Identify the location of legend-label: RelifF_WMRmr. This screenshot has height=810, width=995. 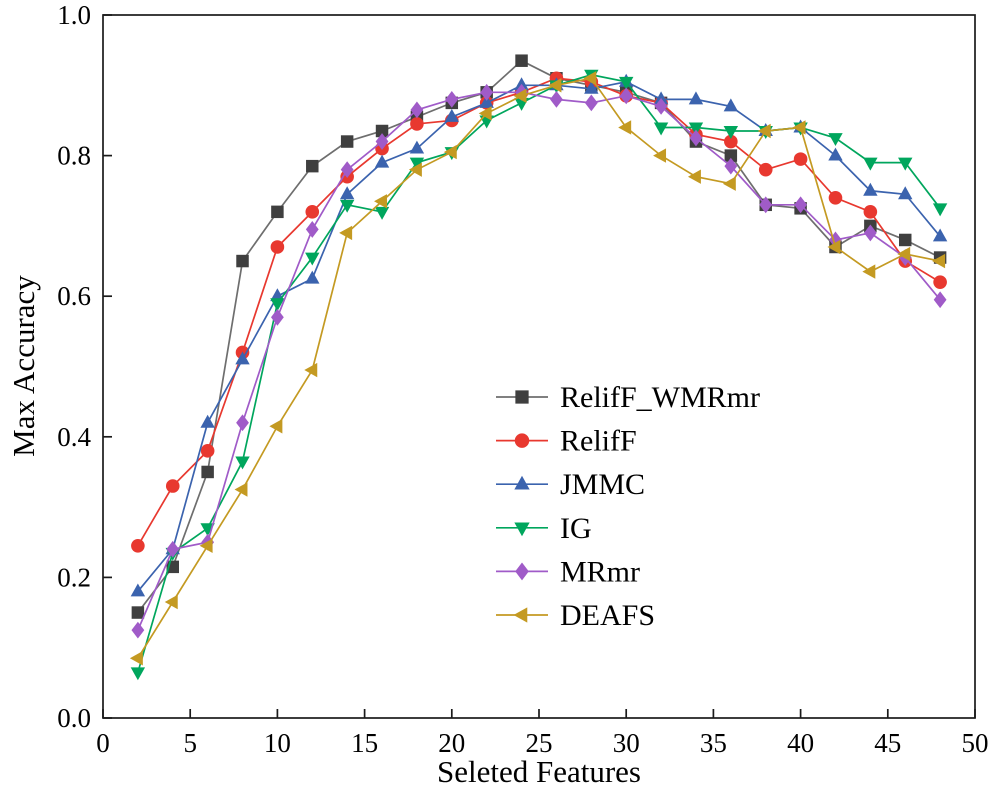
(660, 397).